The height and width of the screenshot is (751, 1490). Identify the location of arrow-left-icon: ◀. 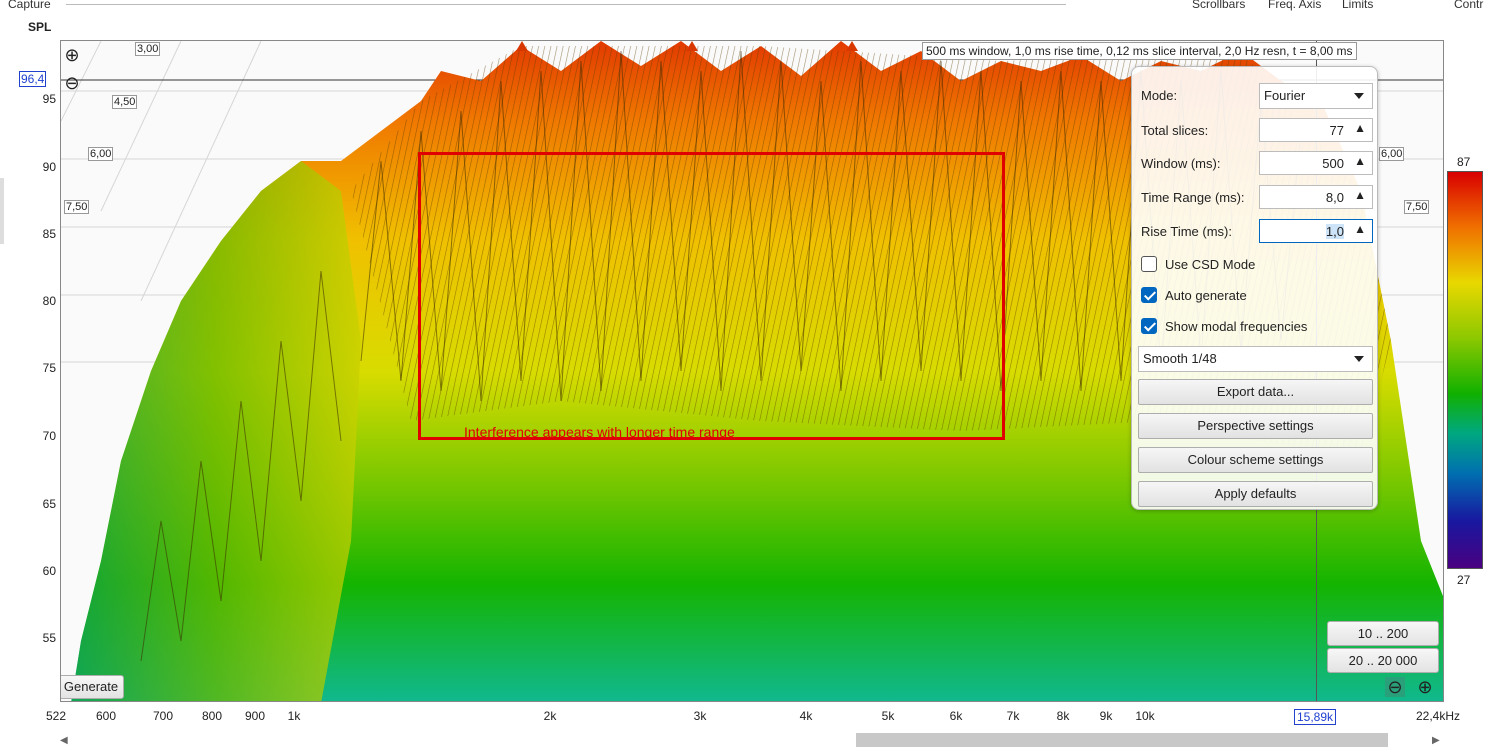
(64, 740).